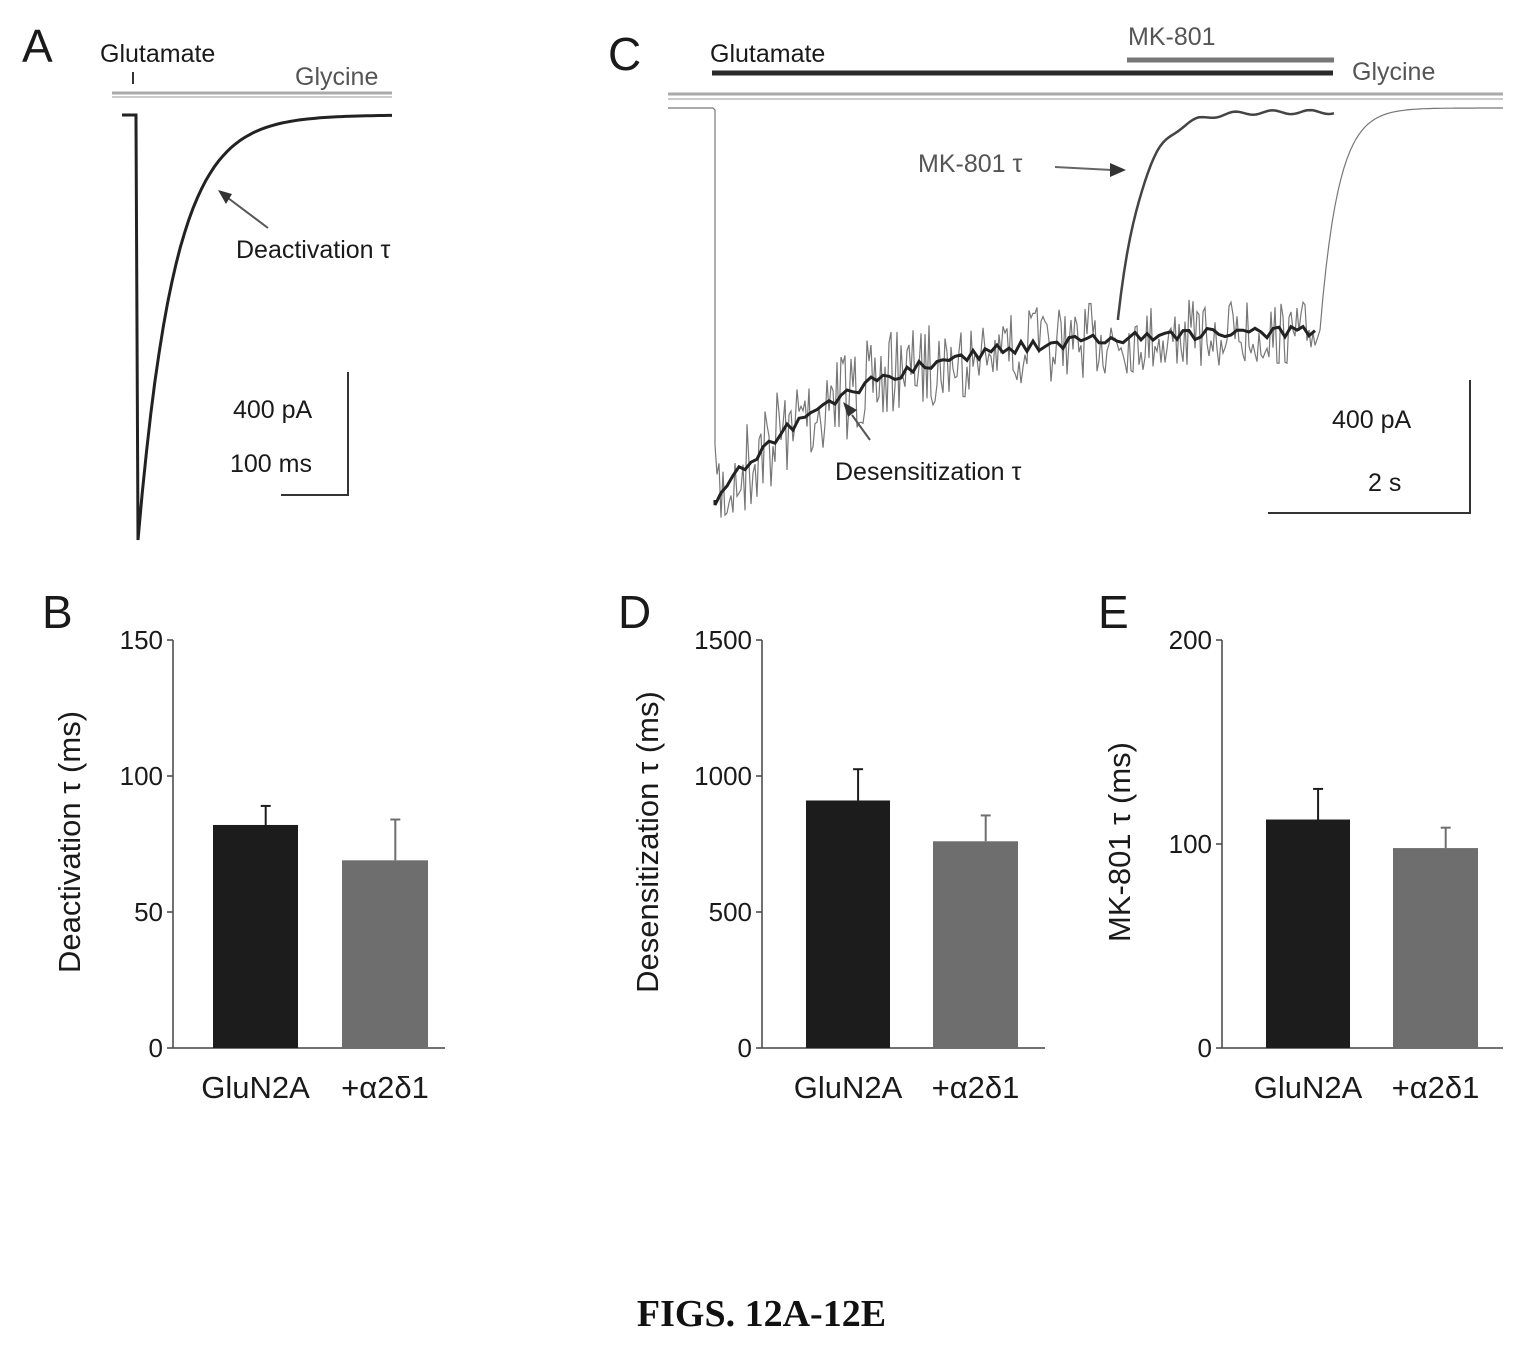 The image size is (1523, 1350). I want to click on scale-label-ms-a: 100 ms, so click(271, 464).